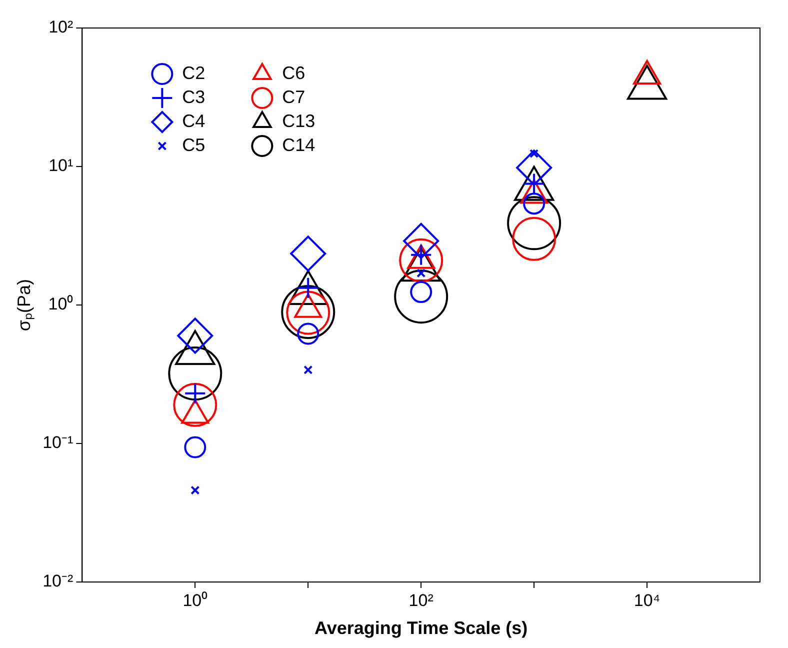  I want to click on y-tick-label: 10¹, so click(61, 166).